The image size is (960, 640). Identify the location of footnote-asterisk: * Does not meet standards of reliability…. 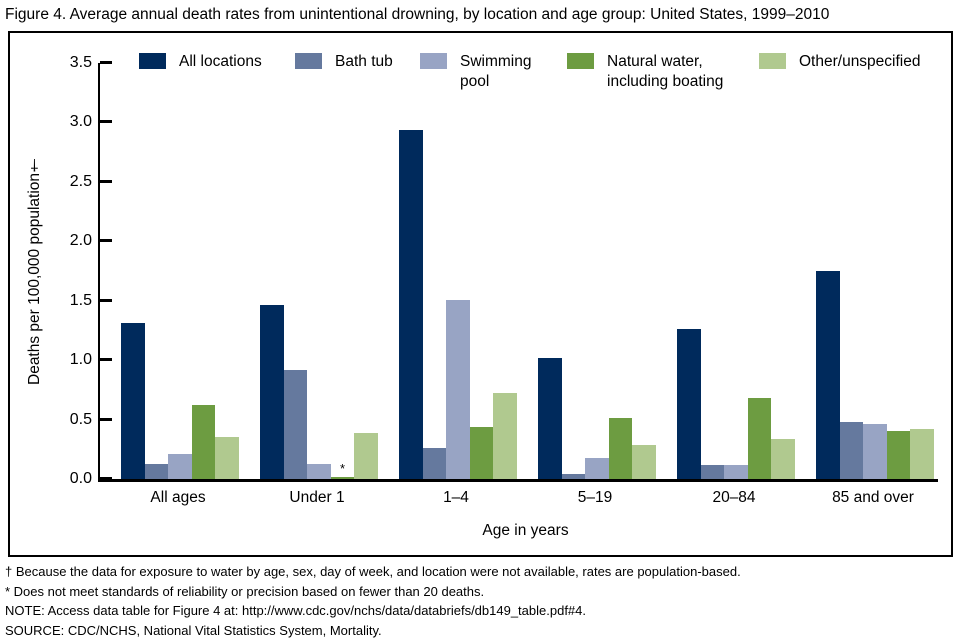
(373, 592).